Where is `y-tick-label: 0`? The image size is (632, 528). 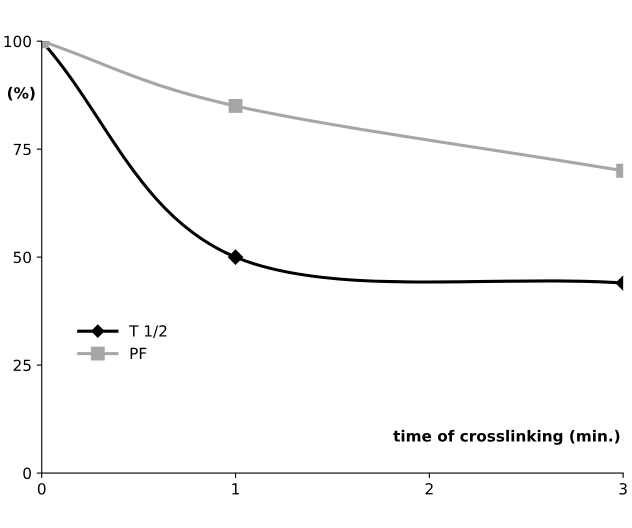
y-tick-label: 0 is located at coordinates (27, 474).